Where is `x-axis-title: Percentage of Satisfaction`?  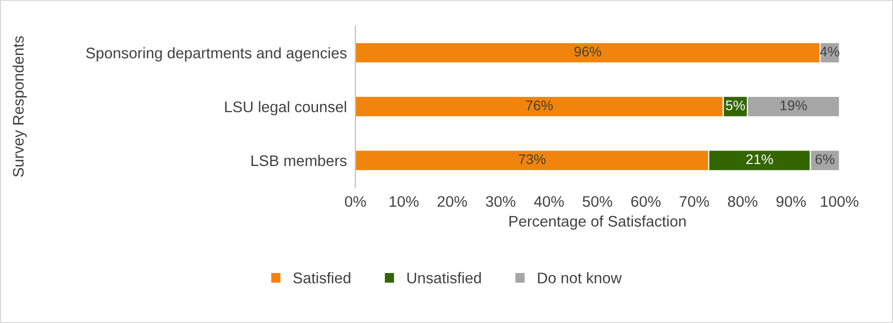
x-axis-title: Percentage of Satisfaction is located at coordinates (598, 222).